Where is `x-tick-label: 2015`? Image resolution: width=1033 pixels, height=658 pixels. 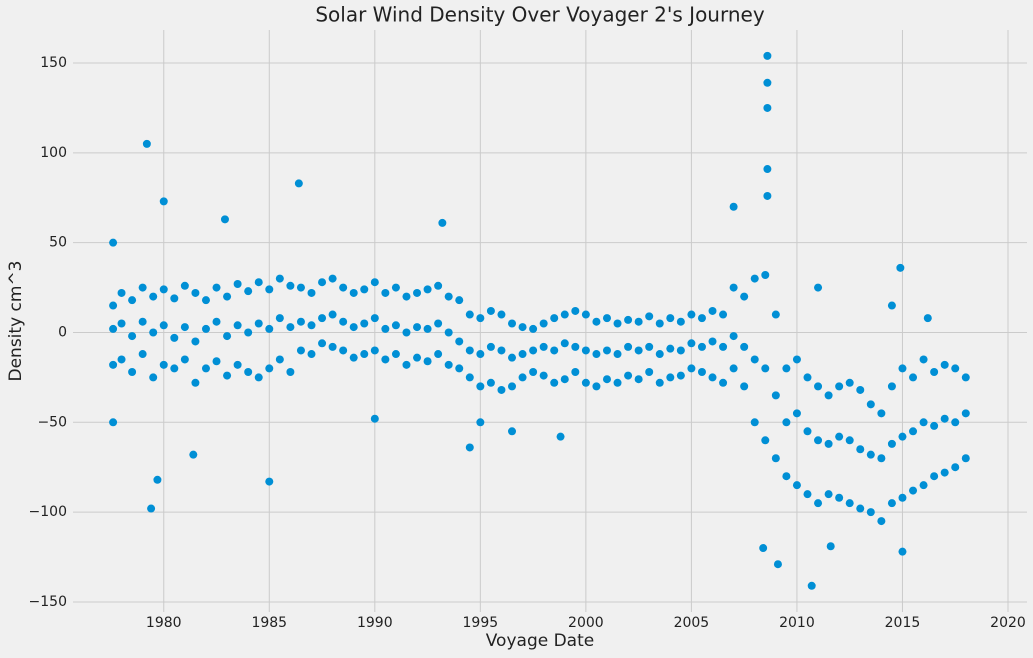
x-tick-label: 2015 is located at coordinates (903, 623).